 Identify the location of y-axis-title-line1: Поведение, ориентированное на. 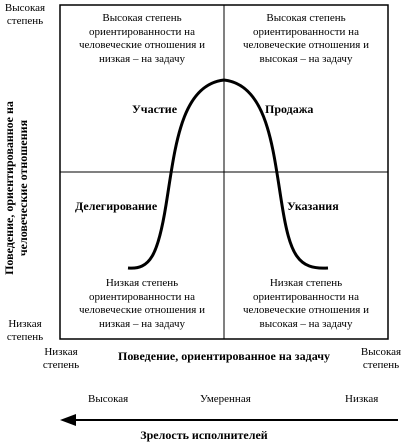
(9, 188).